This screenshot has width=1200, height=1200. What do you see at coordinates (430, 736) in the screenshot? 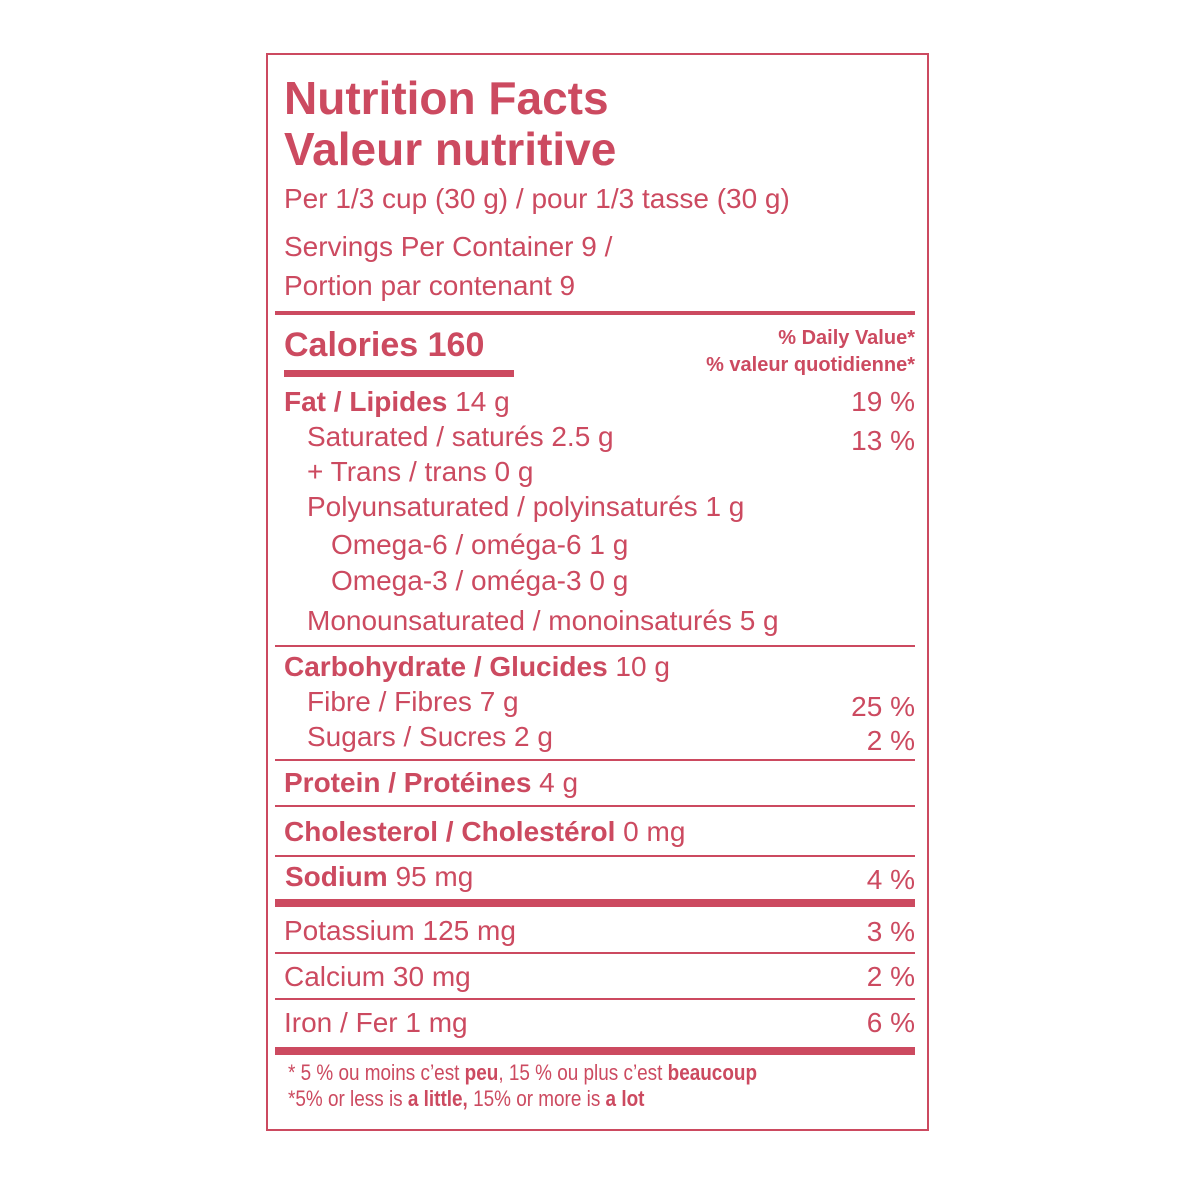
I see `nutrient-sugars: Sugars / Sucres 2 g` at bounding box center [430, 736].